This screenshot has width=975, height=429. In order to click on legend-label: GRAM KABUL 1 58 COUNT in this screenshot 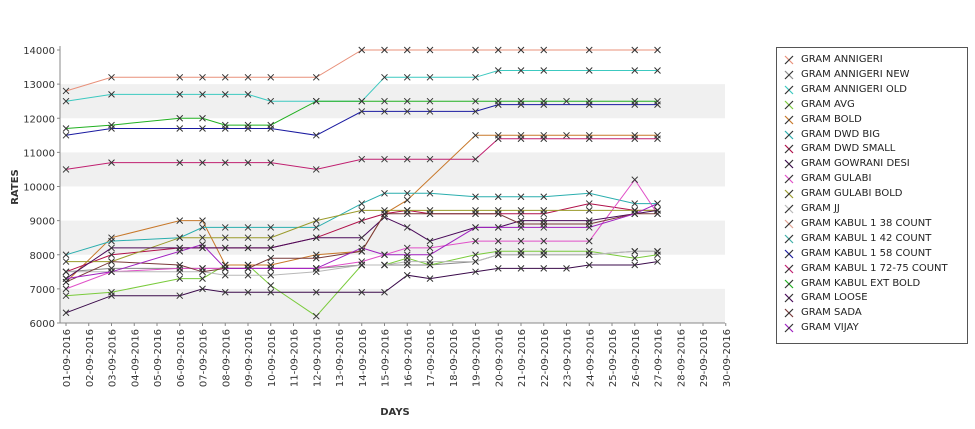, I will do `click(866, 253)`.